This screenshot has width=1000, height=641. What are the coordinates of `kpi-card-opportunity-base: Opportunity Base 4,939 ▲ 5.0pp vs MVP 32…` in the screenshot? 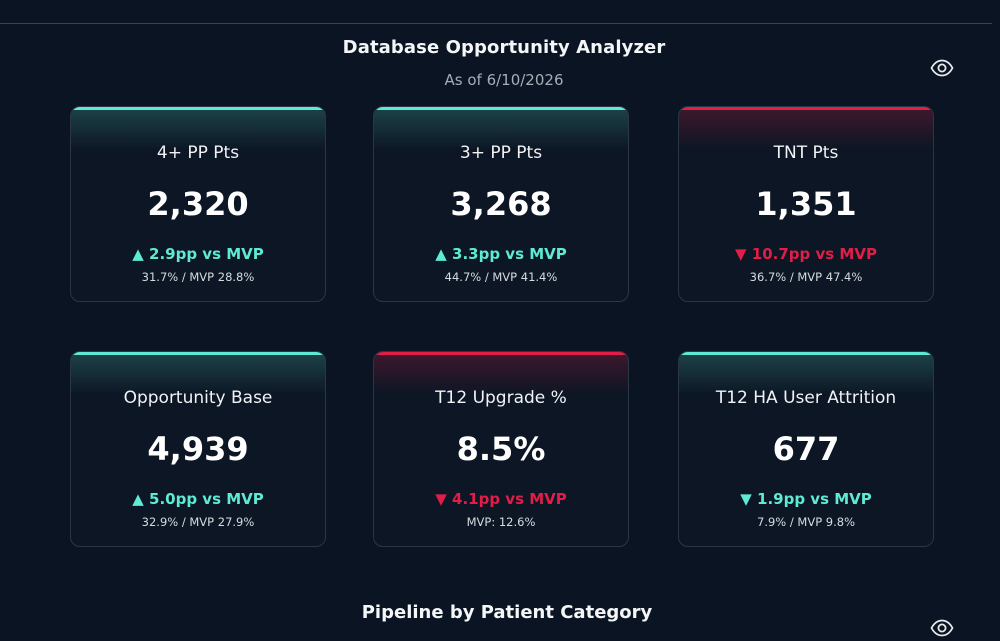 It's located at (198, 449).